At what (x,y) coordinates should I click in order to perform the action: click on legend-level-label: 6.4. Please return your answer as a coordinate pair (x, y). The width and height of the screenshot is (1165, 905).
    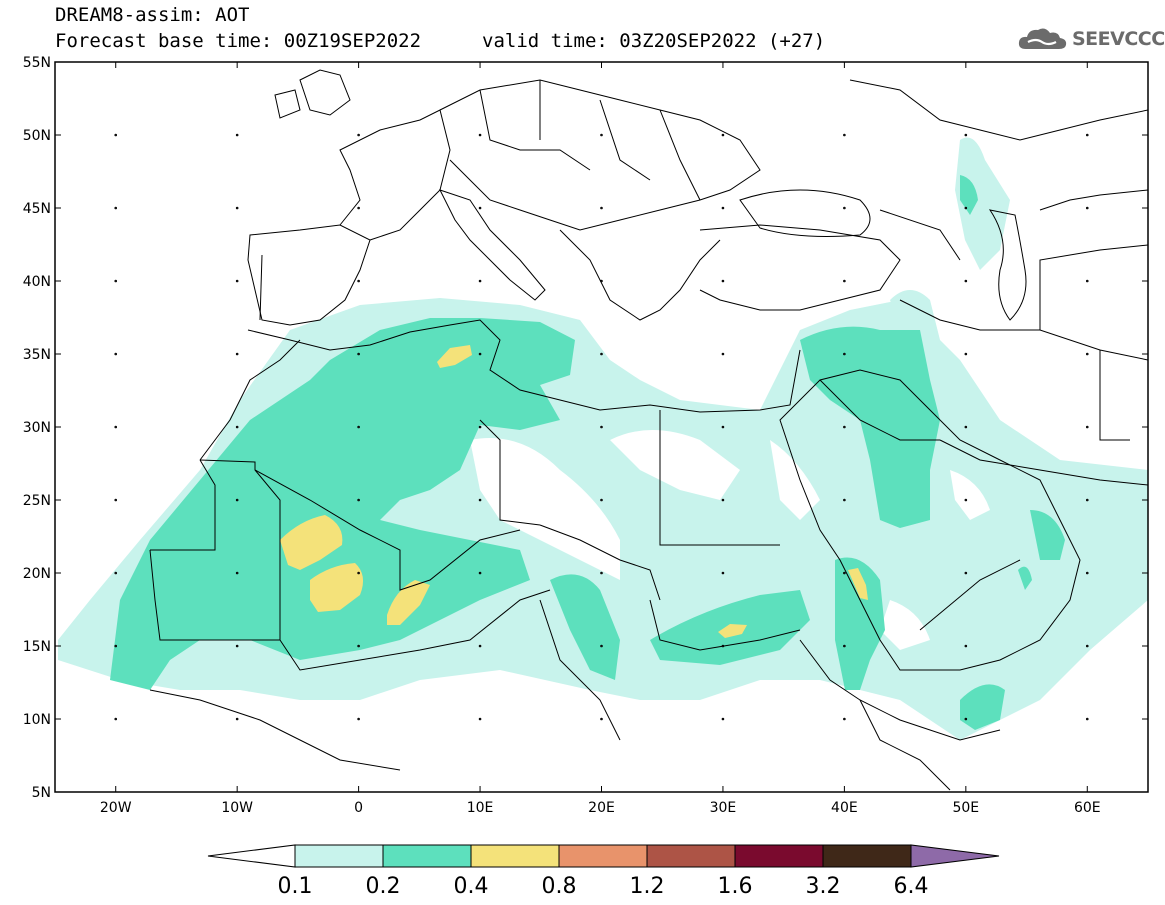
    Looking at the image, I should click on (911, 886).